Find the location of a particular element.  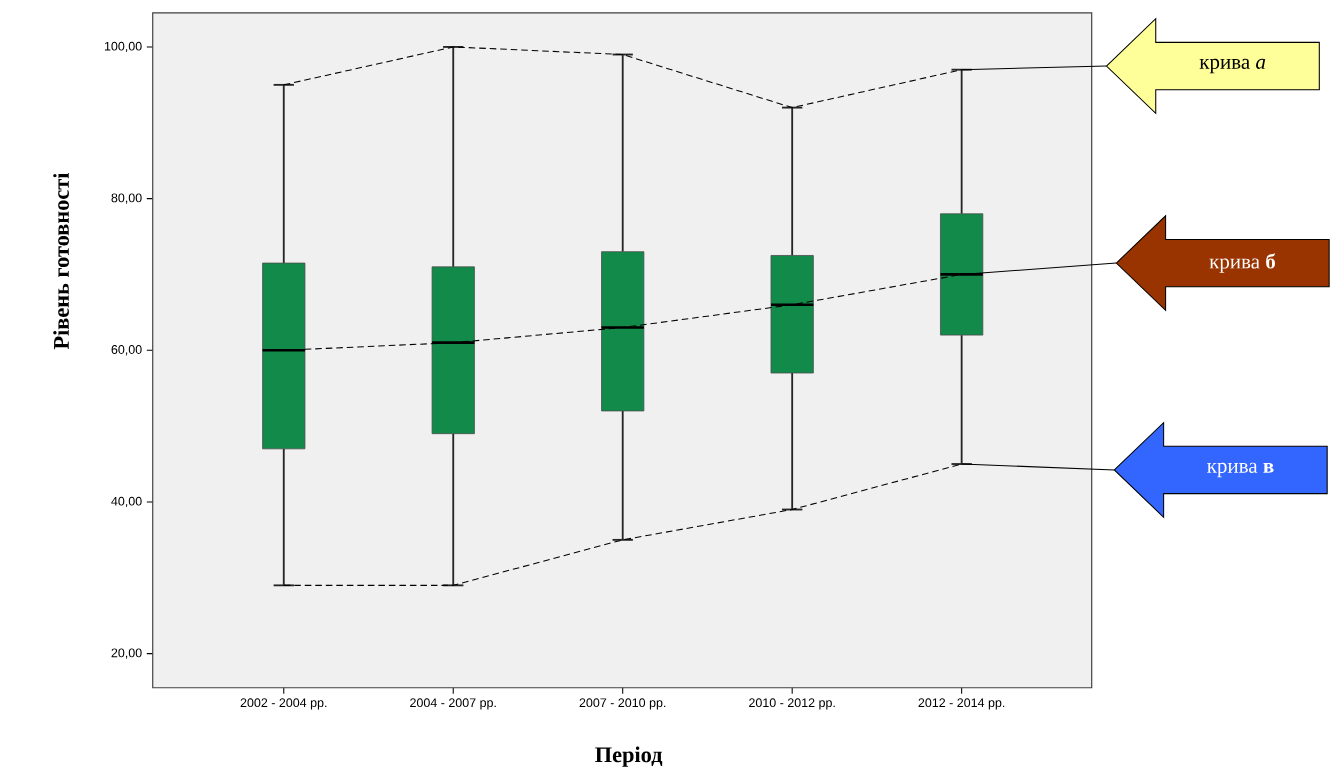

x-tick-label: 2012 - 2014 рр. is located at coordinates (961, 704).